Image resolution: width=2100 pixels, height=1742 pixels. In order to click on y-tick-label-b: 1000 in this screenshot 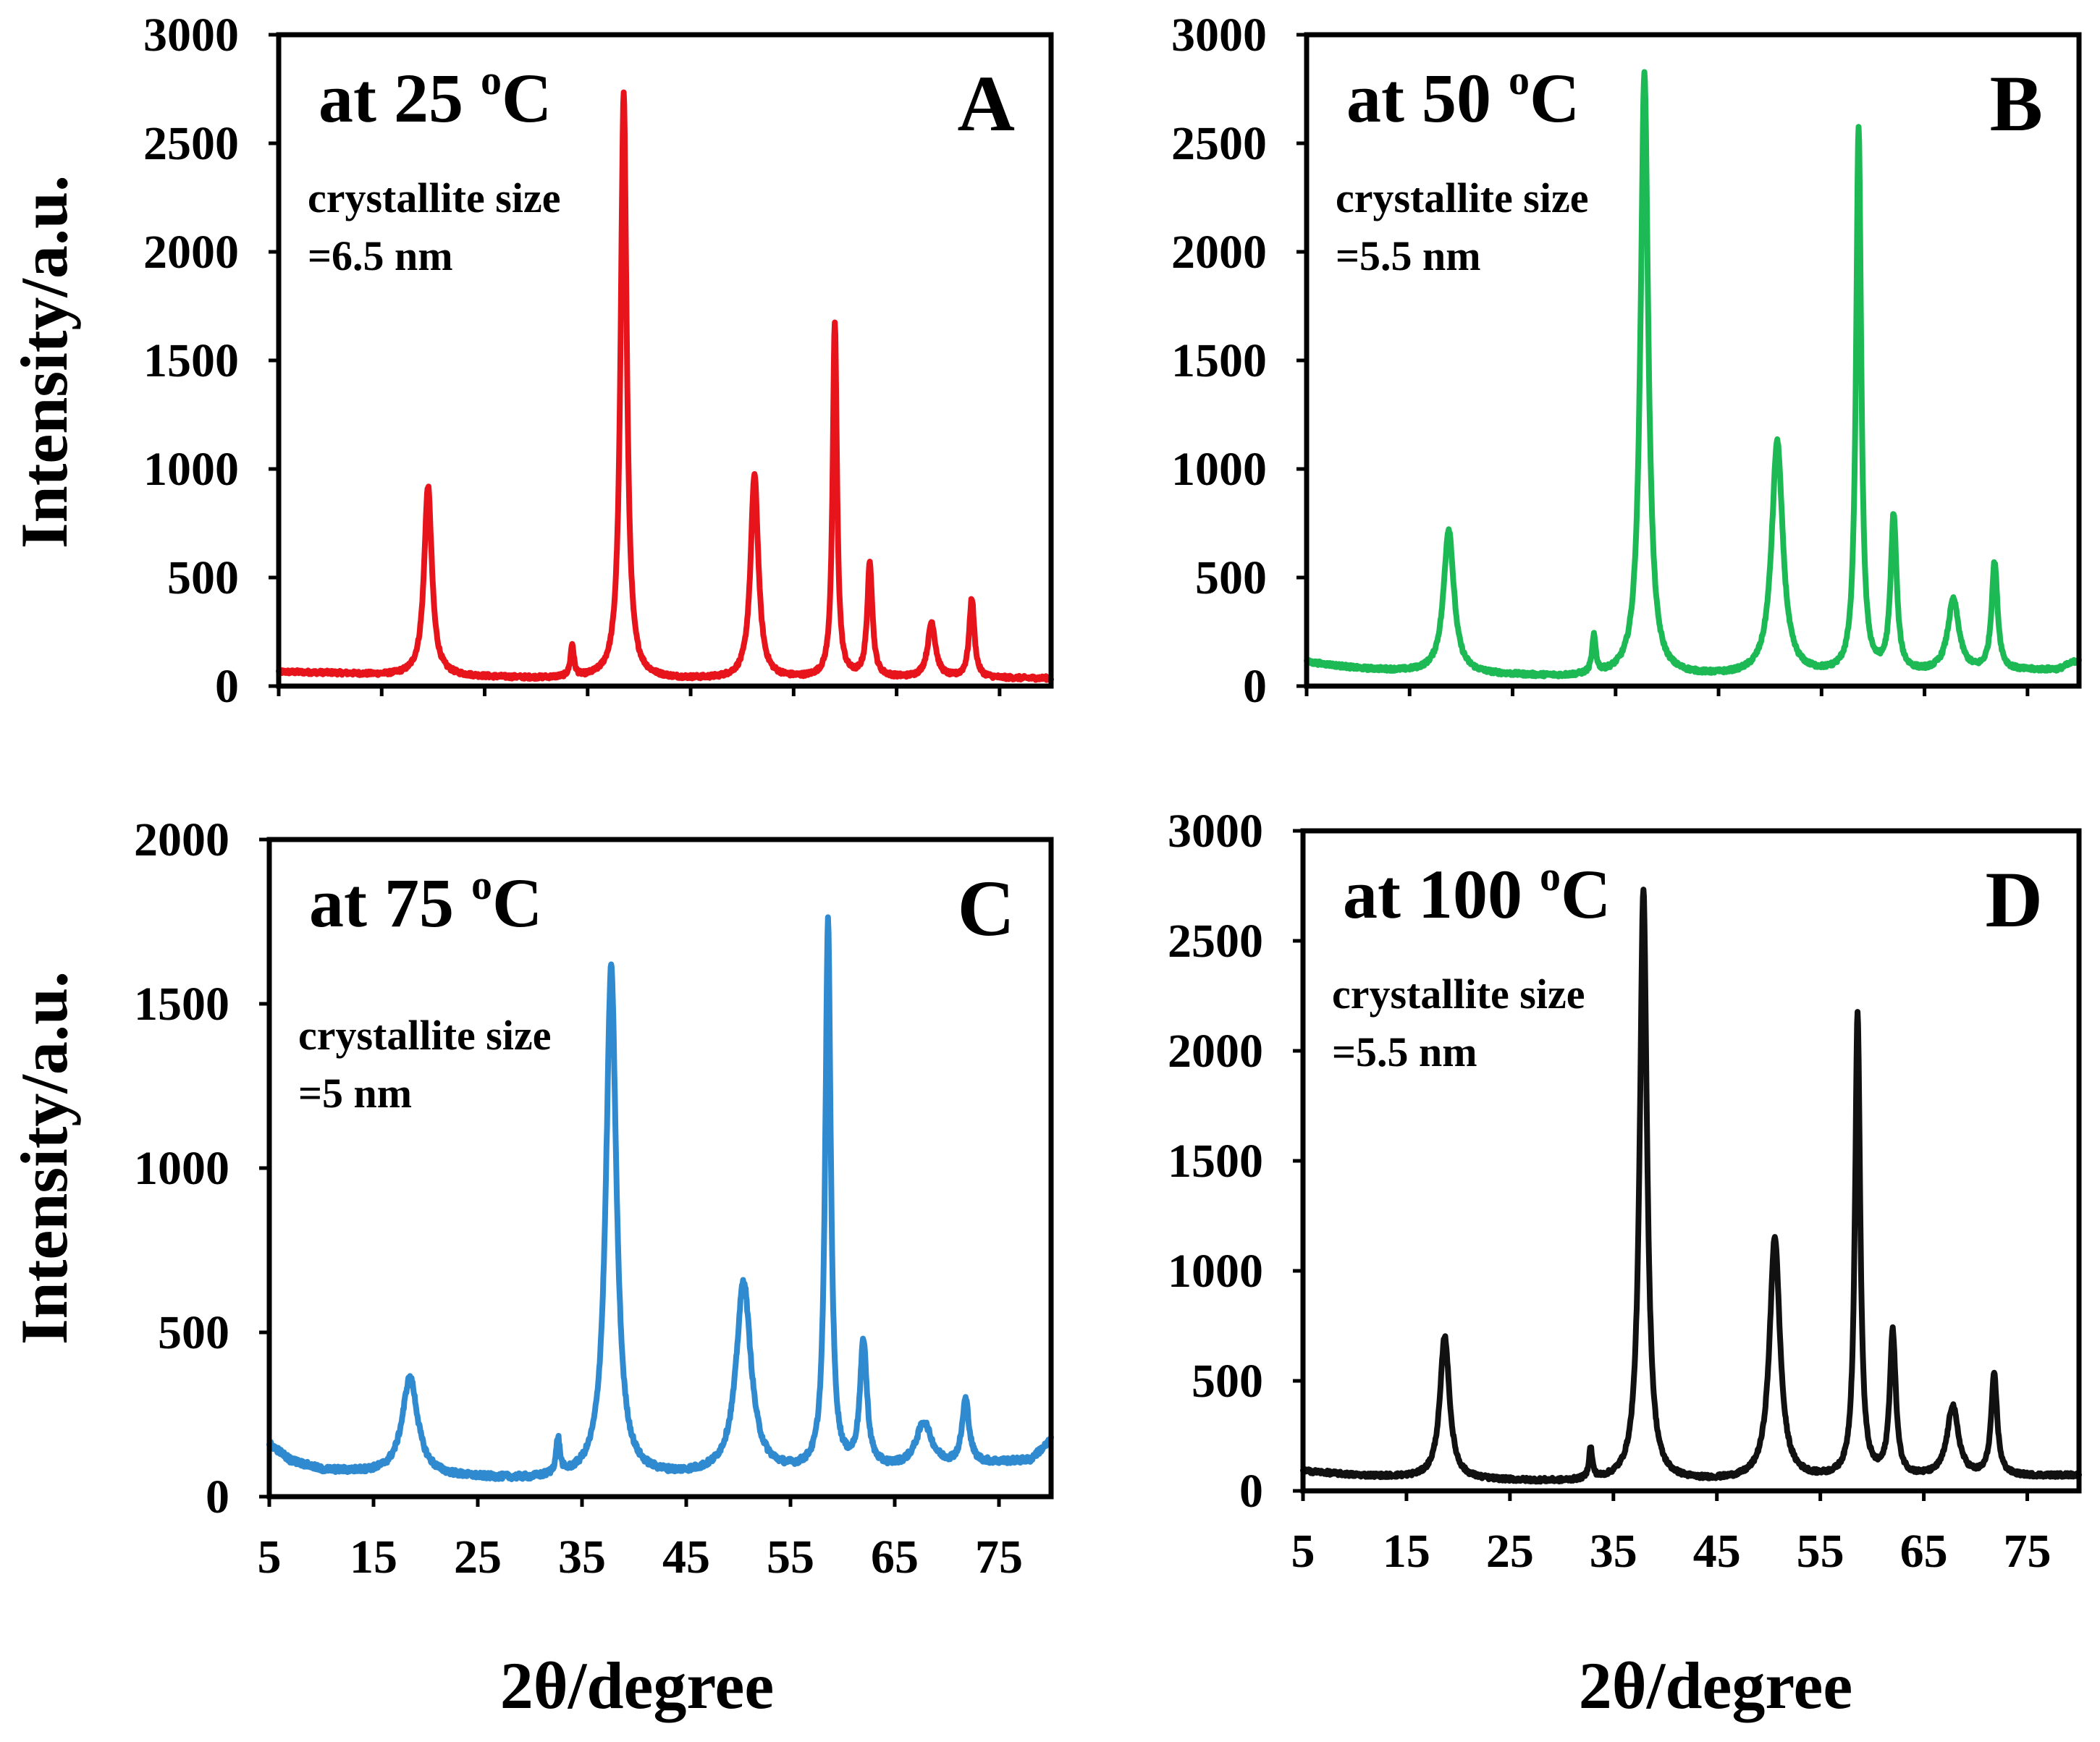, I will do `click(1219, 469)`.